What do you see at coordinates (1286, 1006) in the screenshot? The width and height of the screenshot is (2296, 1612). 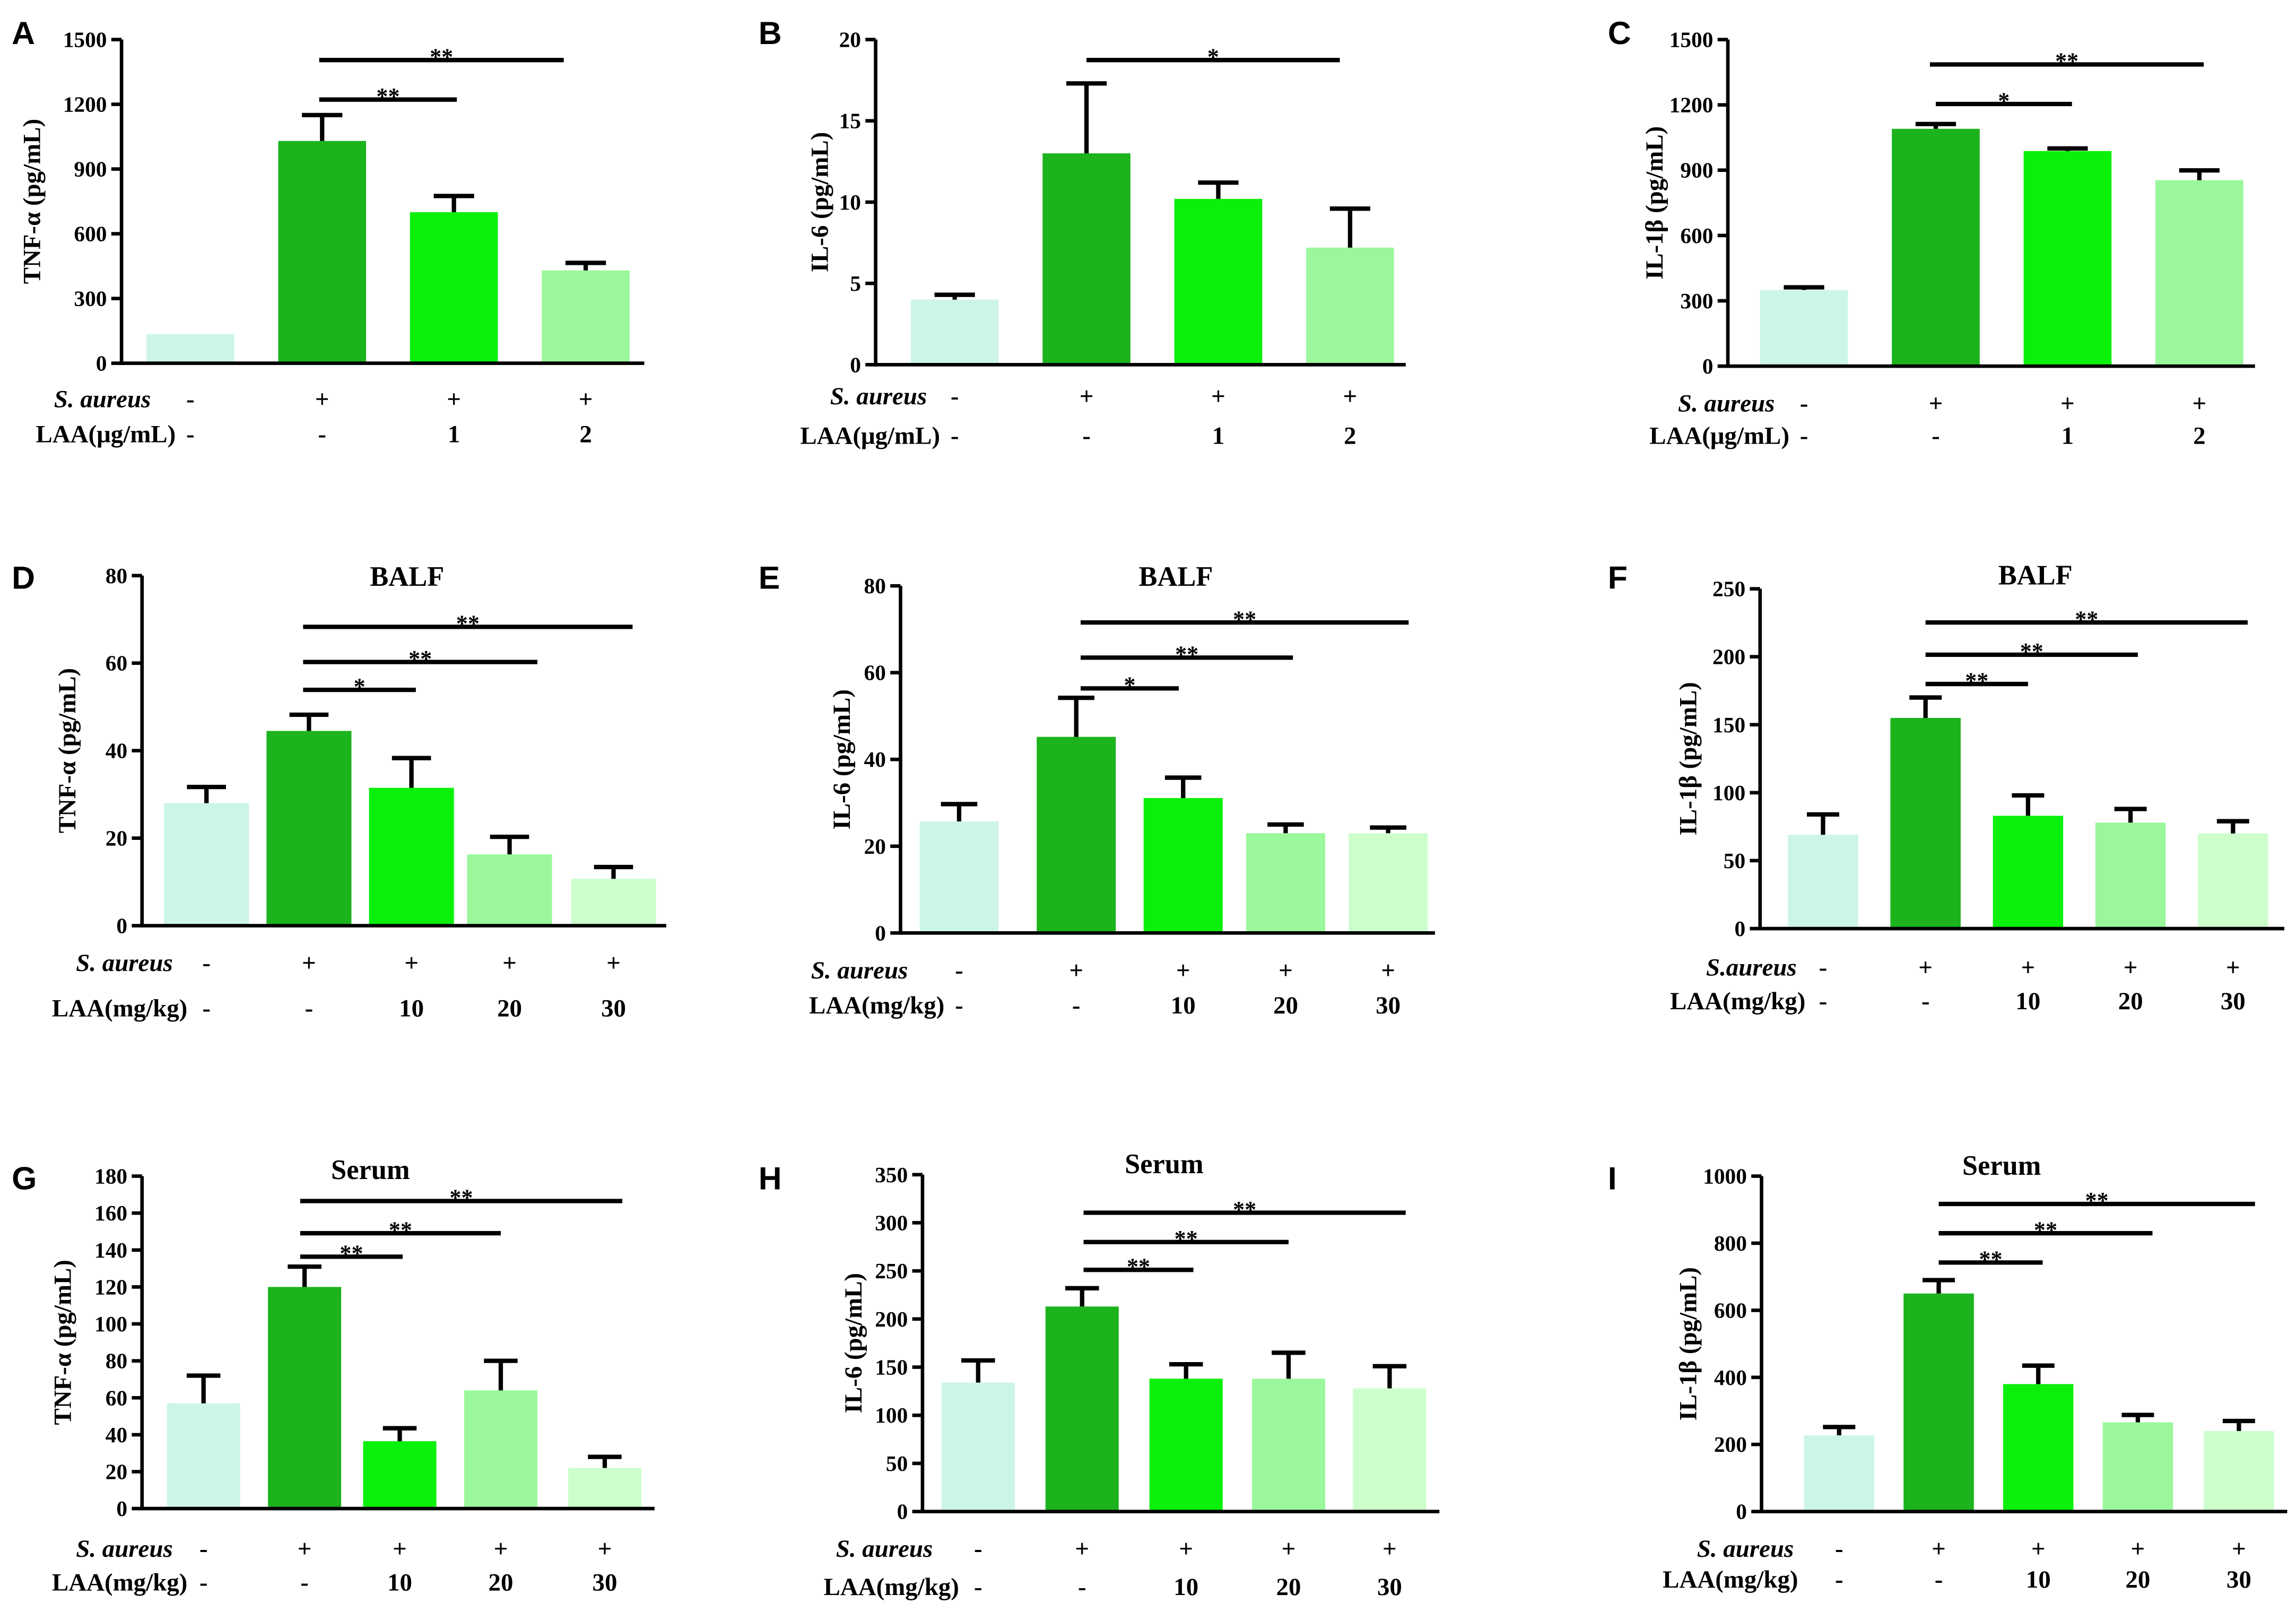 I see `panel-e-group-2-value-4: 20` at bounding box center [1286, 1006].